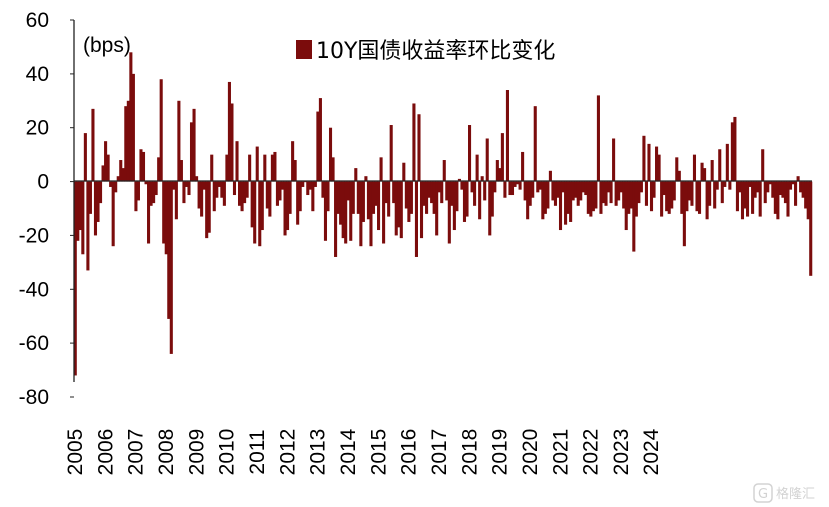 The height and width of the screenshot is (507, 829). I want to click on x-tick-label: 2019, so click(500, 452).